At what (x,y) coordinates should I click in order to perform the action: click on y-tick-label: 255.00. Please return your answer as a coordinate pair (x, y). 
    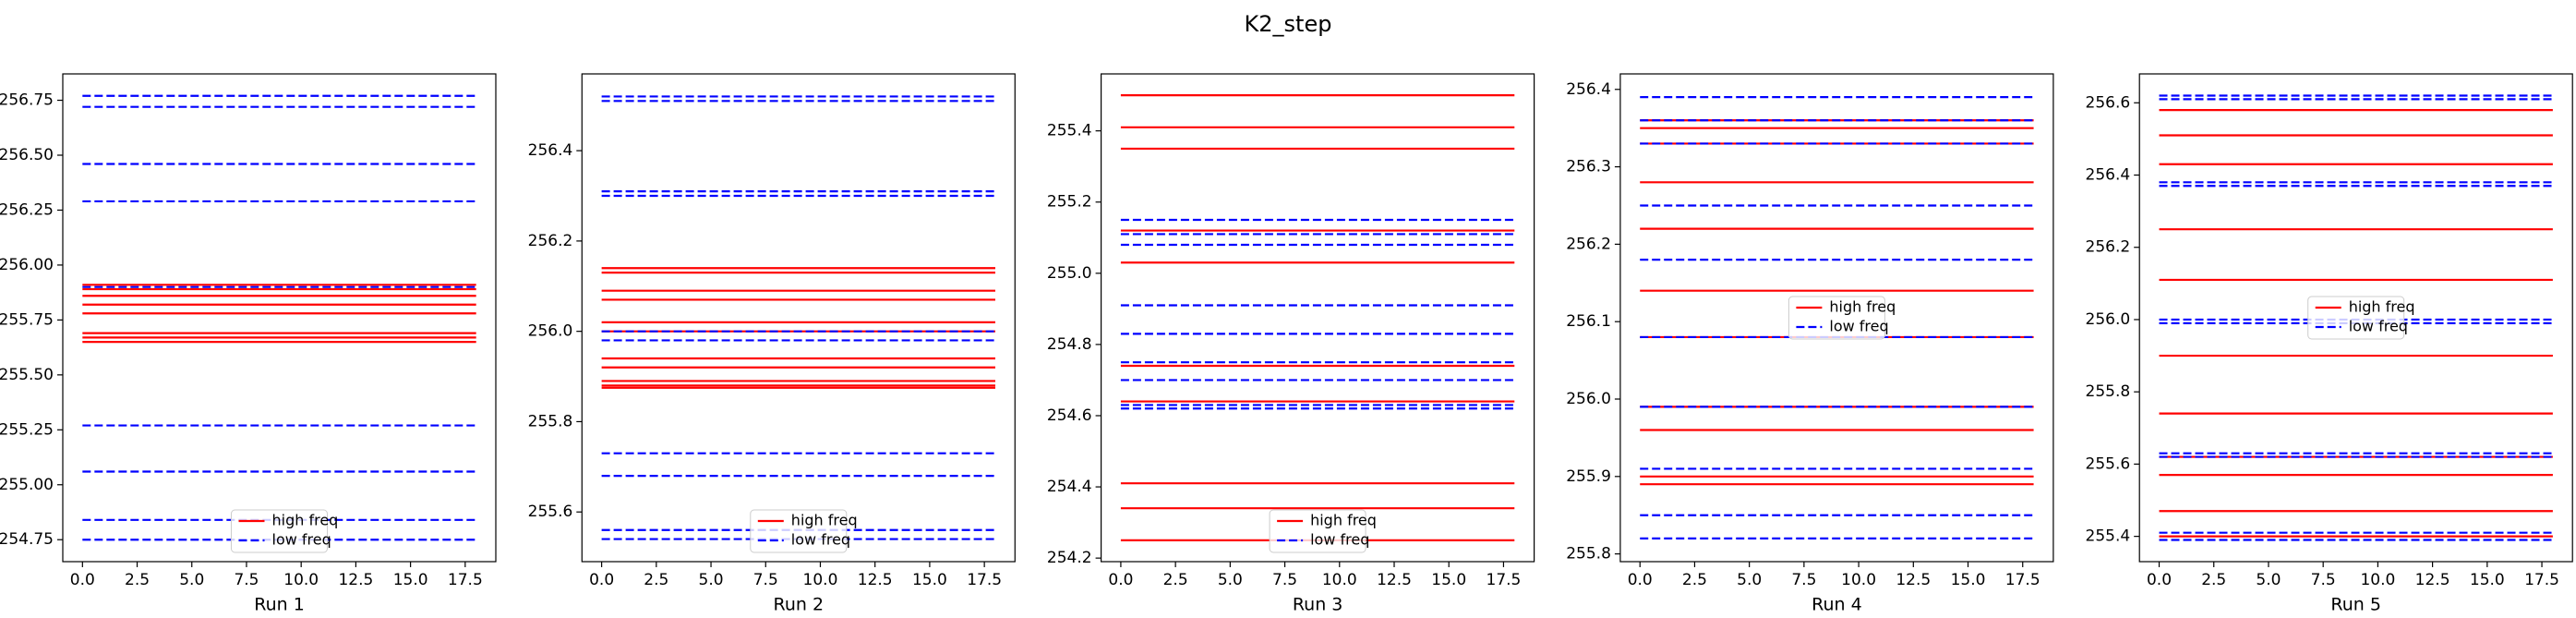
    Looking at the image, I should click on (27, 485).